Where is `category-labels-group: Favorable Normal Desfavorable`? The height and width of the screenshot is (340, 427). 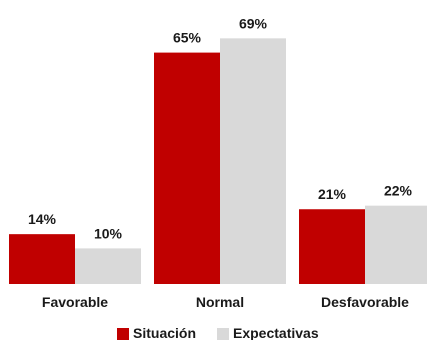 category-labels-group: Favorable Normal Desfavorable is located at coordinates (225, 302).